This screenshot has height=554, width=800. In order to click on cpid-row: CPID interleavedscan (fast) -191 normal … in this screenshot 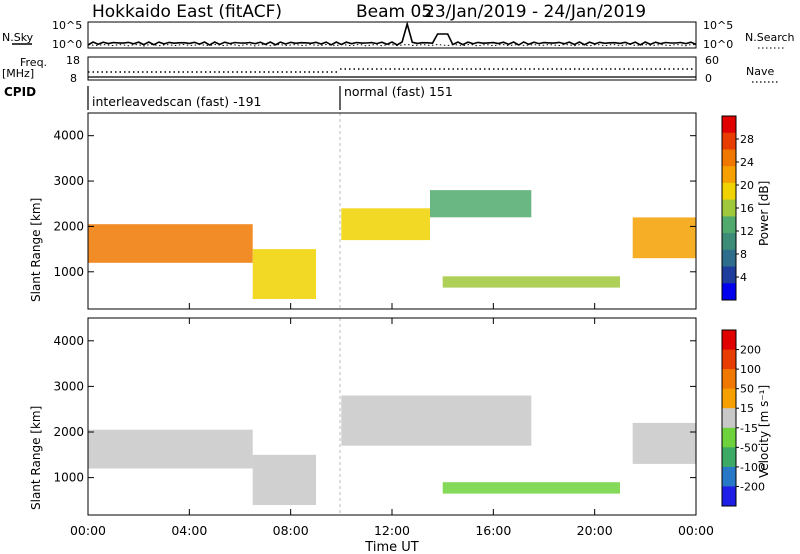, I will do `click(228, 97)`.